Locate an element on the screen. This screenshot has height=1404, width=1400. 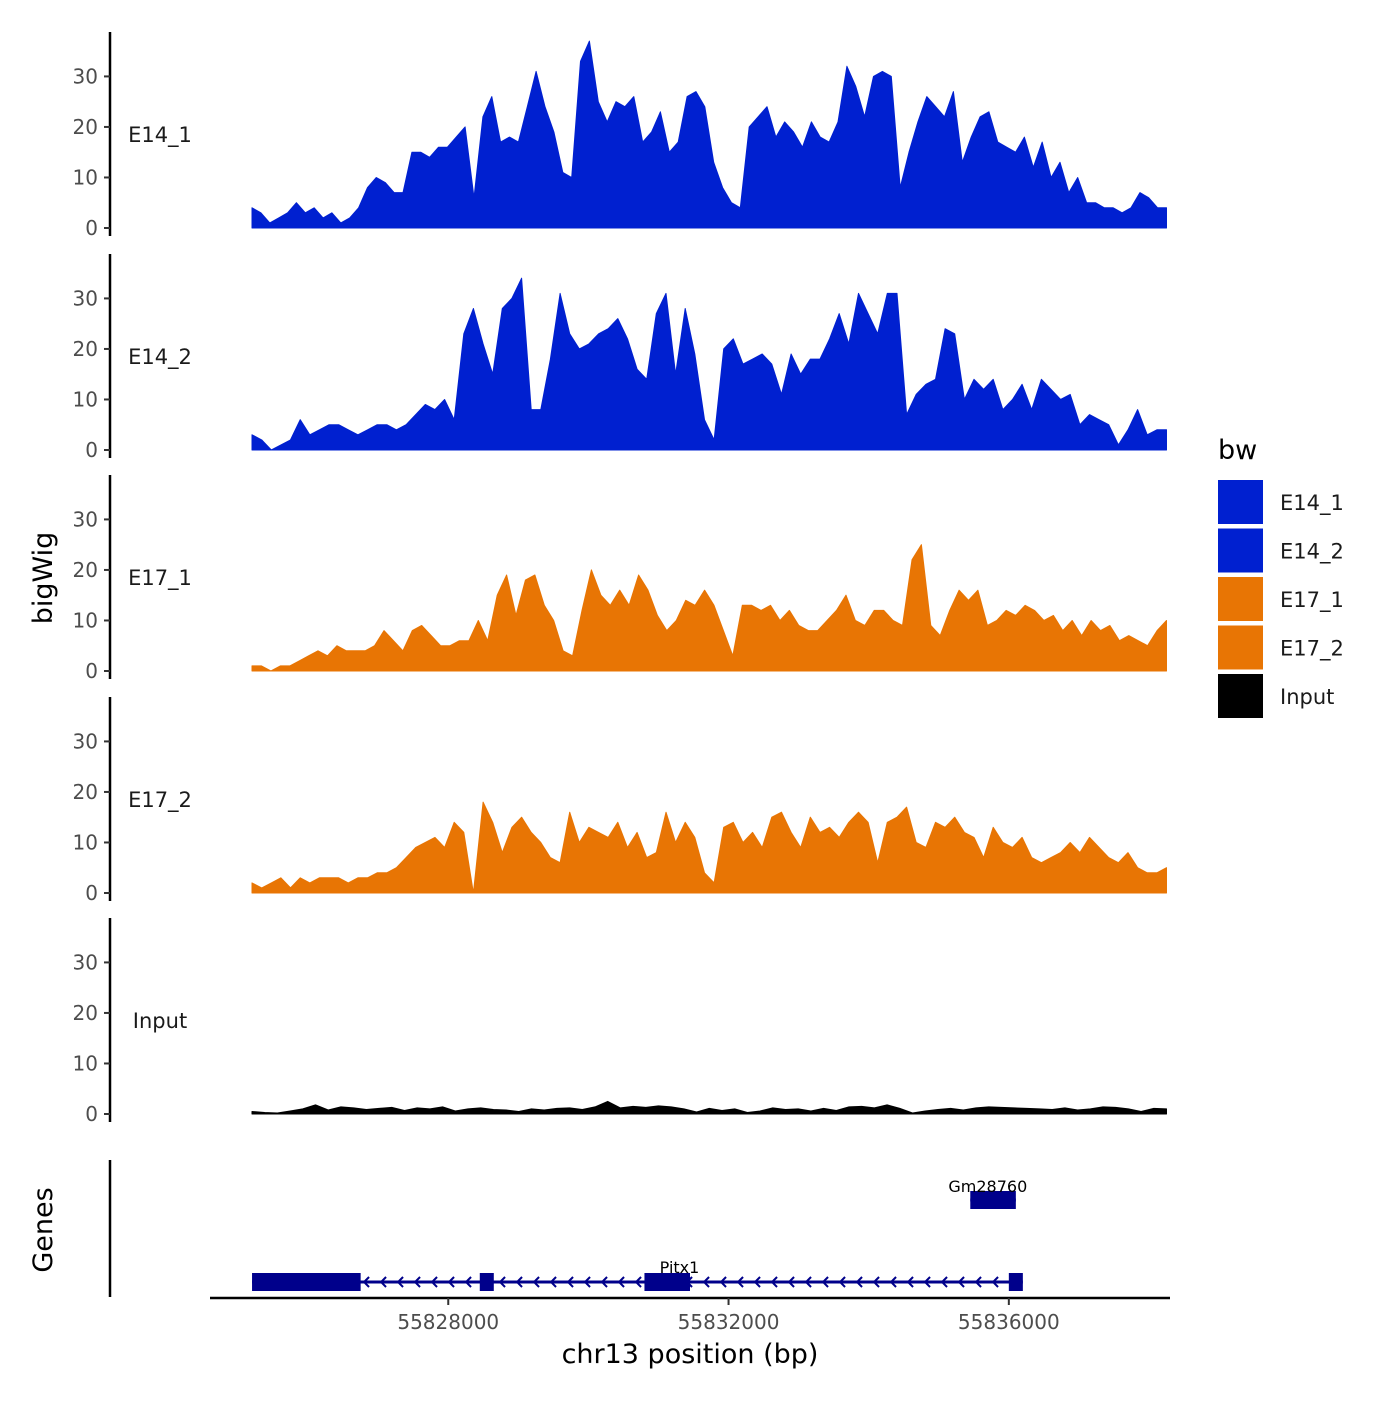
track-label-e17_1: E17_1 is located at coordinates (160, 578).